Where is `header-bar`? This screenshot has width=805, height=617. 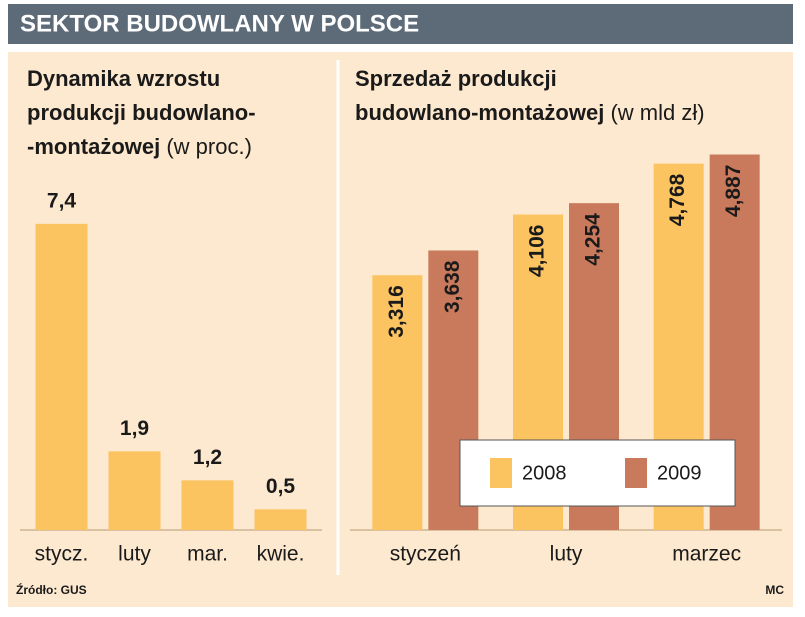 header-bar is located at coordinates (400, 24).